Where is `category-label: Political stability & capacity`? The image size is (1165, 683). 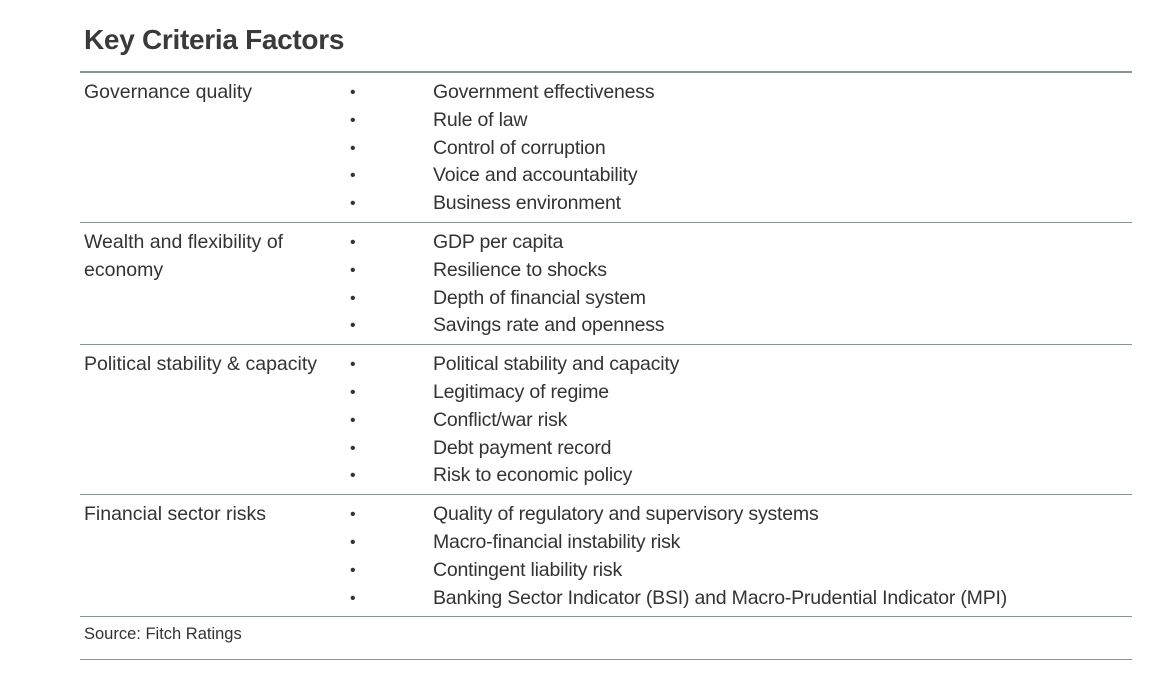 category-label: Political stability & capacity is located at coordinates (201, 364).